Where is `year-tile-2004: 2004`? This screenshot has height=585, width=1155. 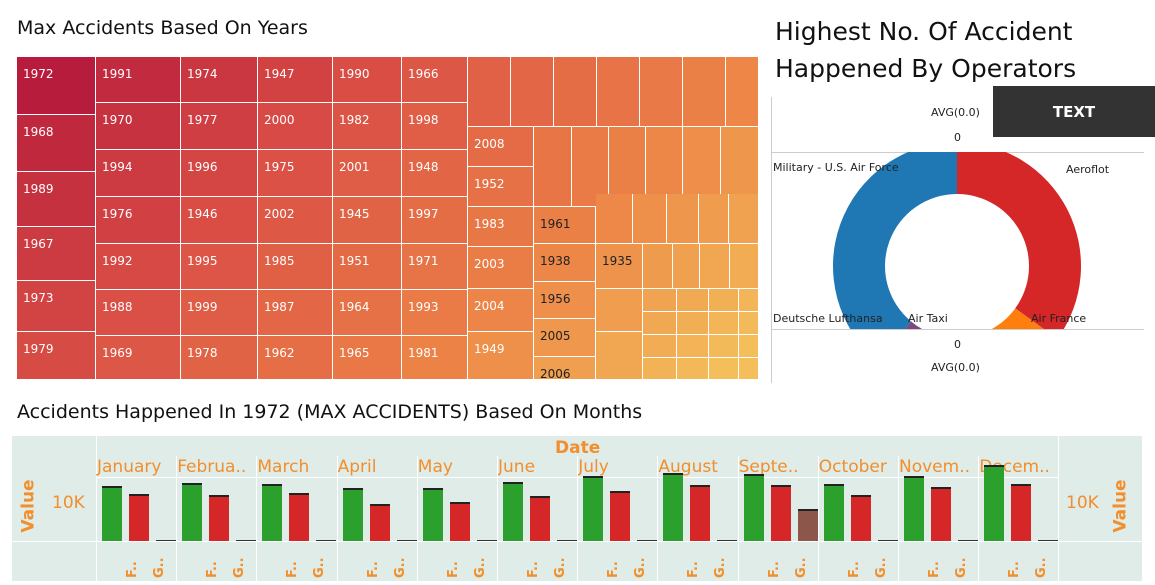
year-tile-2004: 2004 is located at coordinates (501, 310).